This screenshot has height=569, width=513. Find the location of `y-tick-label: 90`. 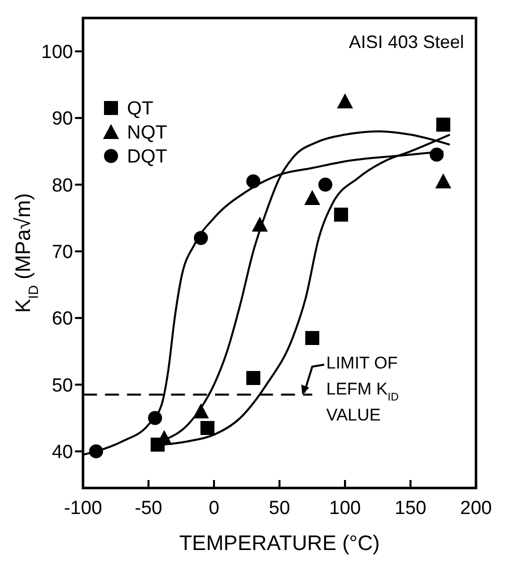

y-tick-label: 90 is located at coordinates (62, 119).